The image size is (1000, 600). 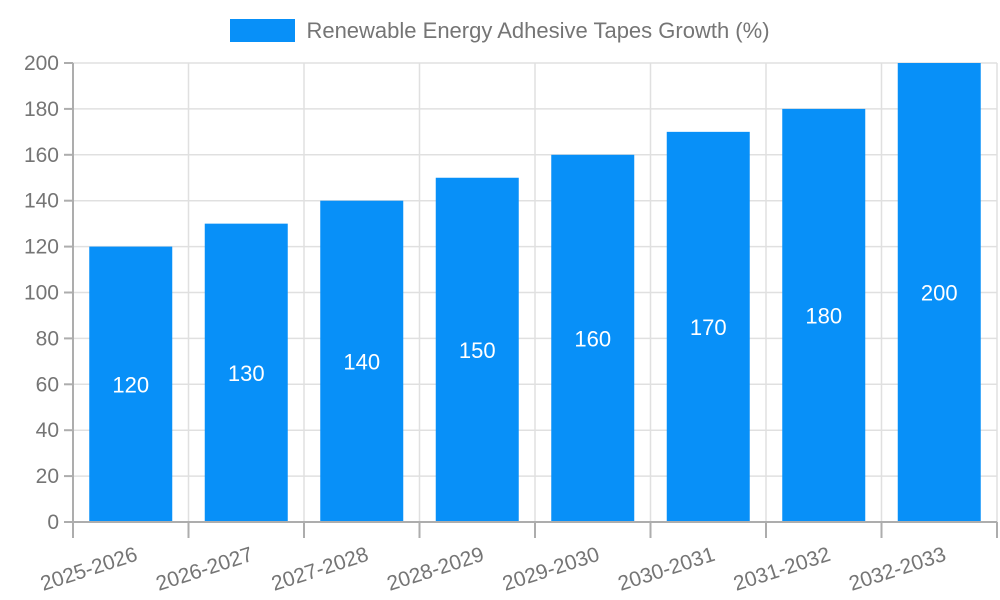 I want to click on x-tick-label: 2028-2029, so click(x=435, y=569).